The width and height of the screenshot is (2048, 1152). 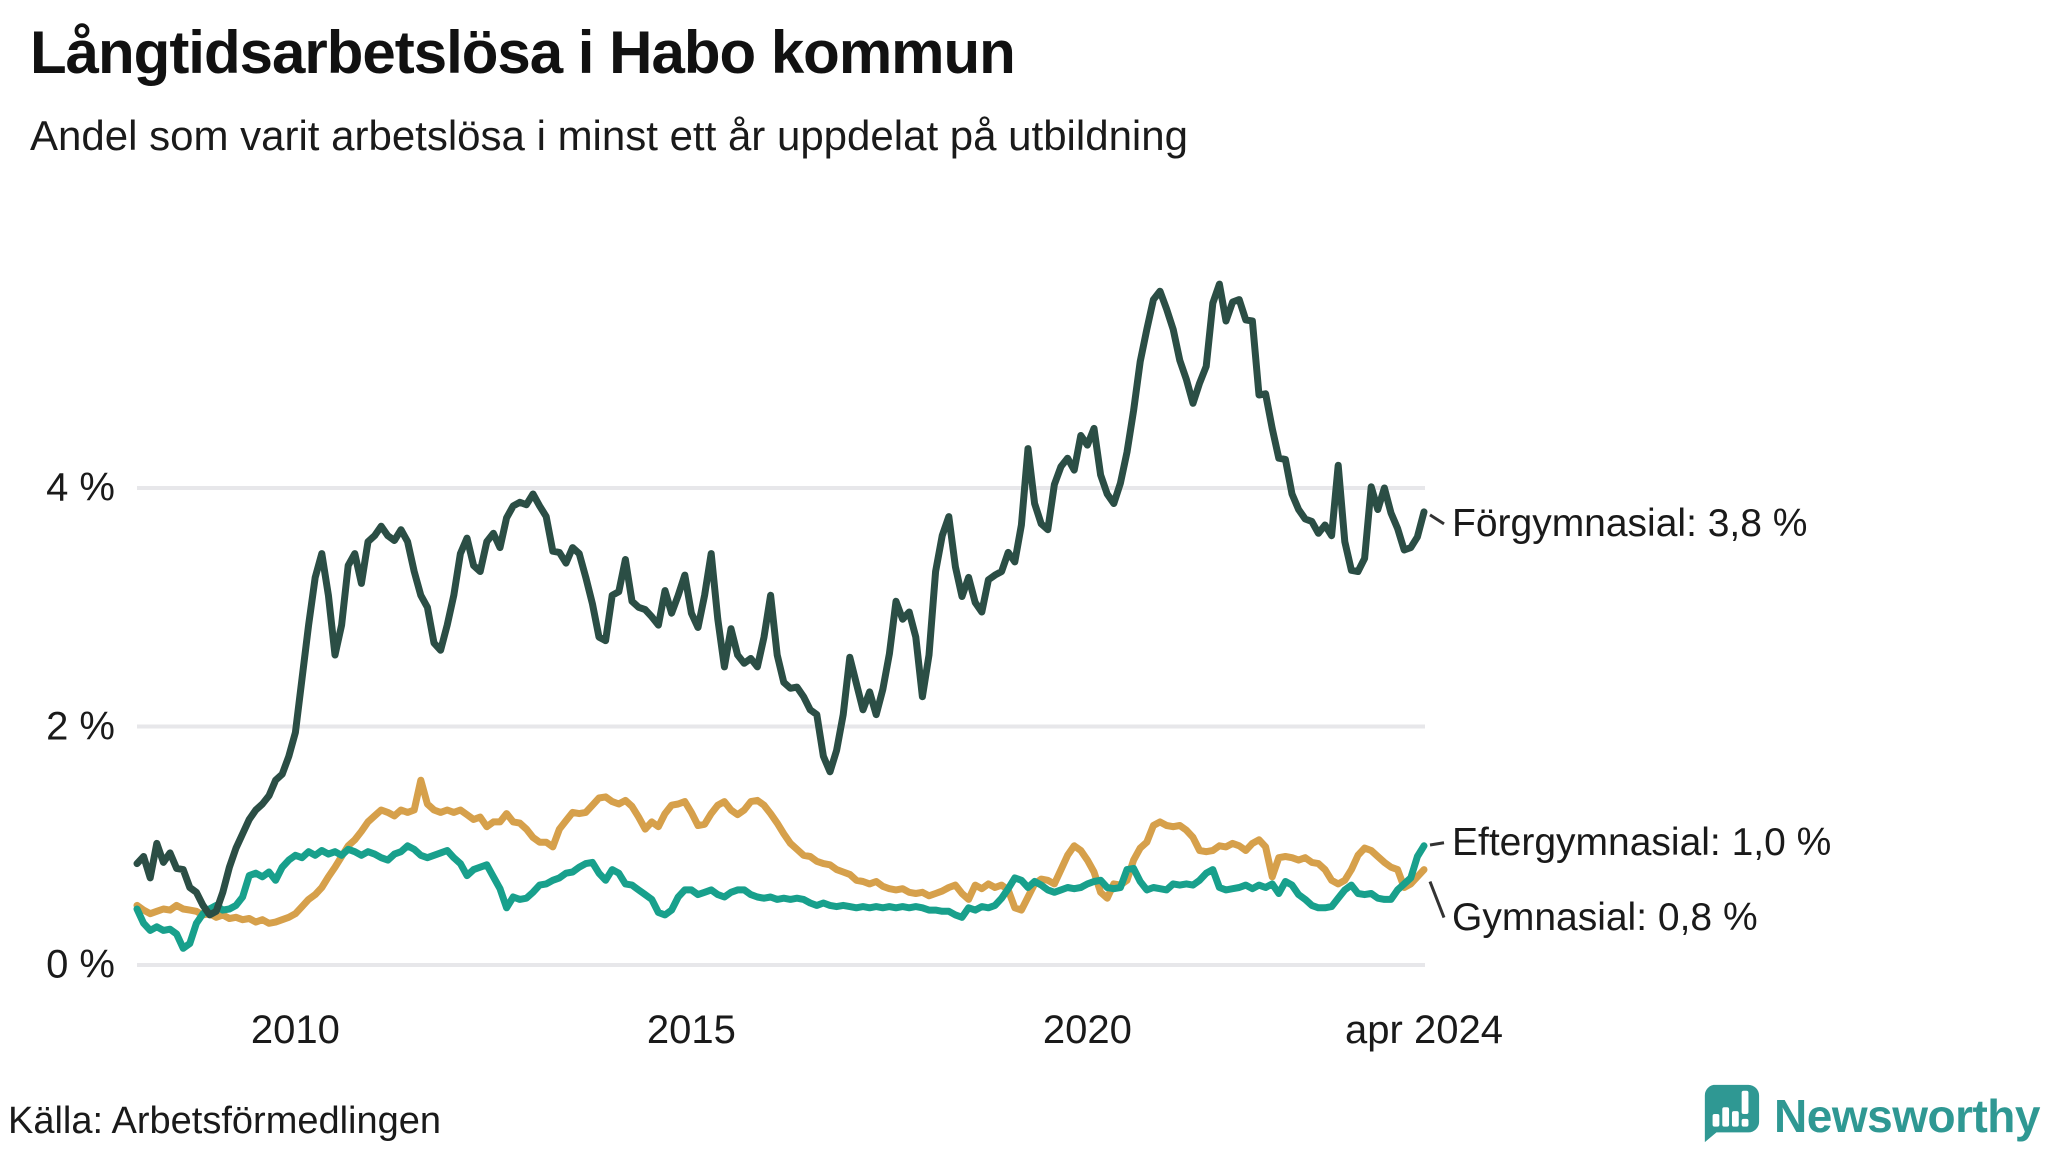 What do you see at coordinates (1424, 1030) in the screenshot?
I see `x-tick-label-apr-2024: apr 2024` at bounding box center [1424, 1030].